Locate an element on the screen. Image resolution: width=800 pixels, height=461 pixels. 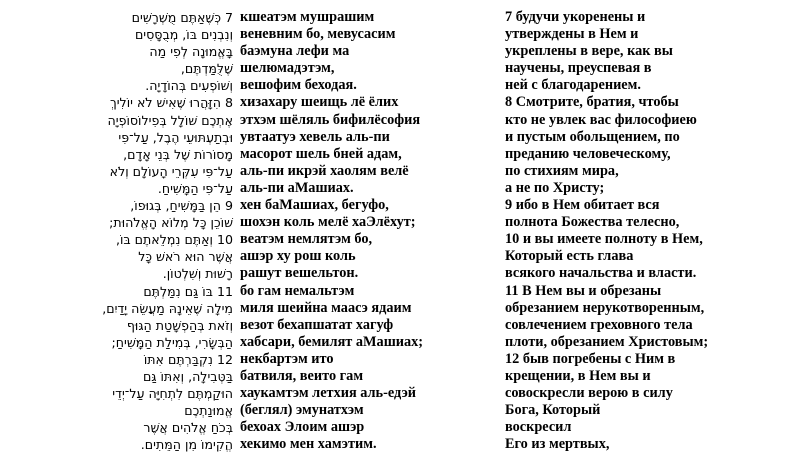
hebrew-line: עַל־פִּי הַמָּשִׁיחַ. is located at coordinates (195, 188).